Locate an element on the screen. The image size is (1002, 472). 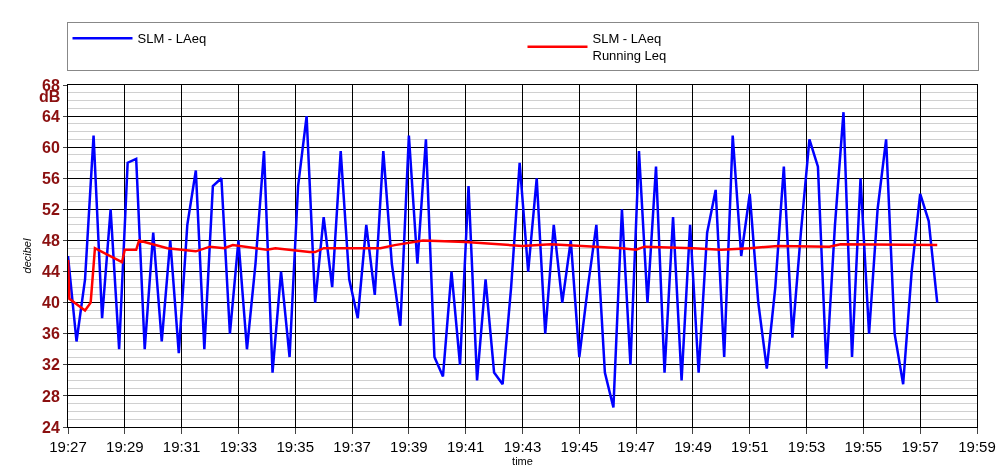
x-axis-title: time is located at coordinates (522, 461).